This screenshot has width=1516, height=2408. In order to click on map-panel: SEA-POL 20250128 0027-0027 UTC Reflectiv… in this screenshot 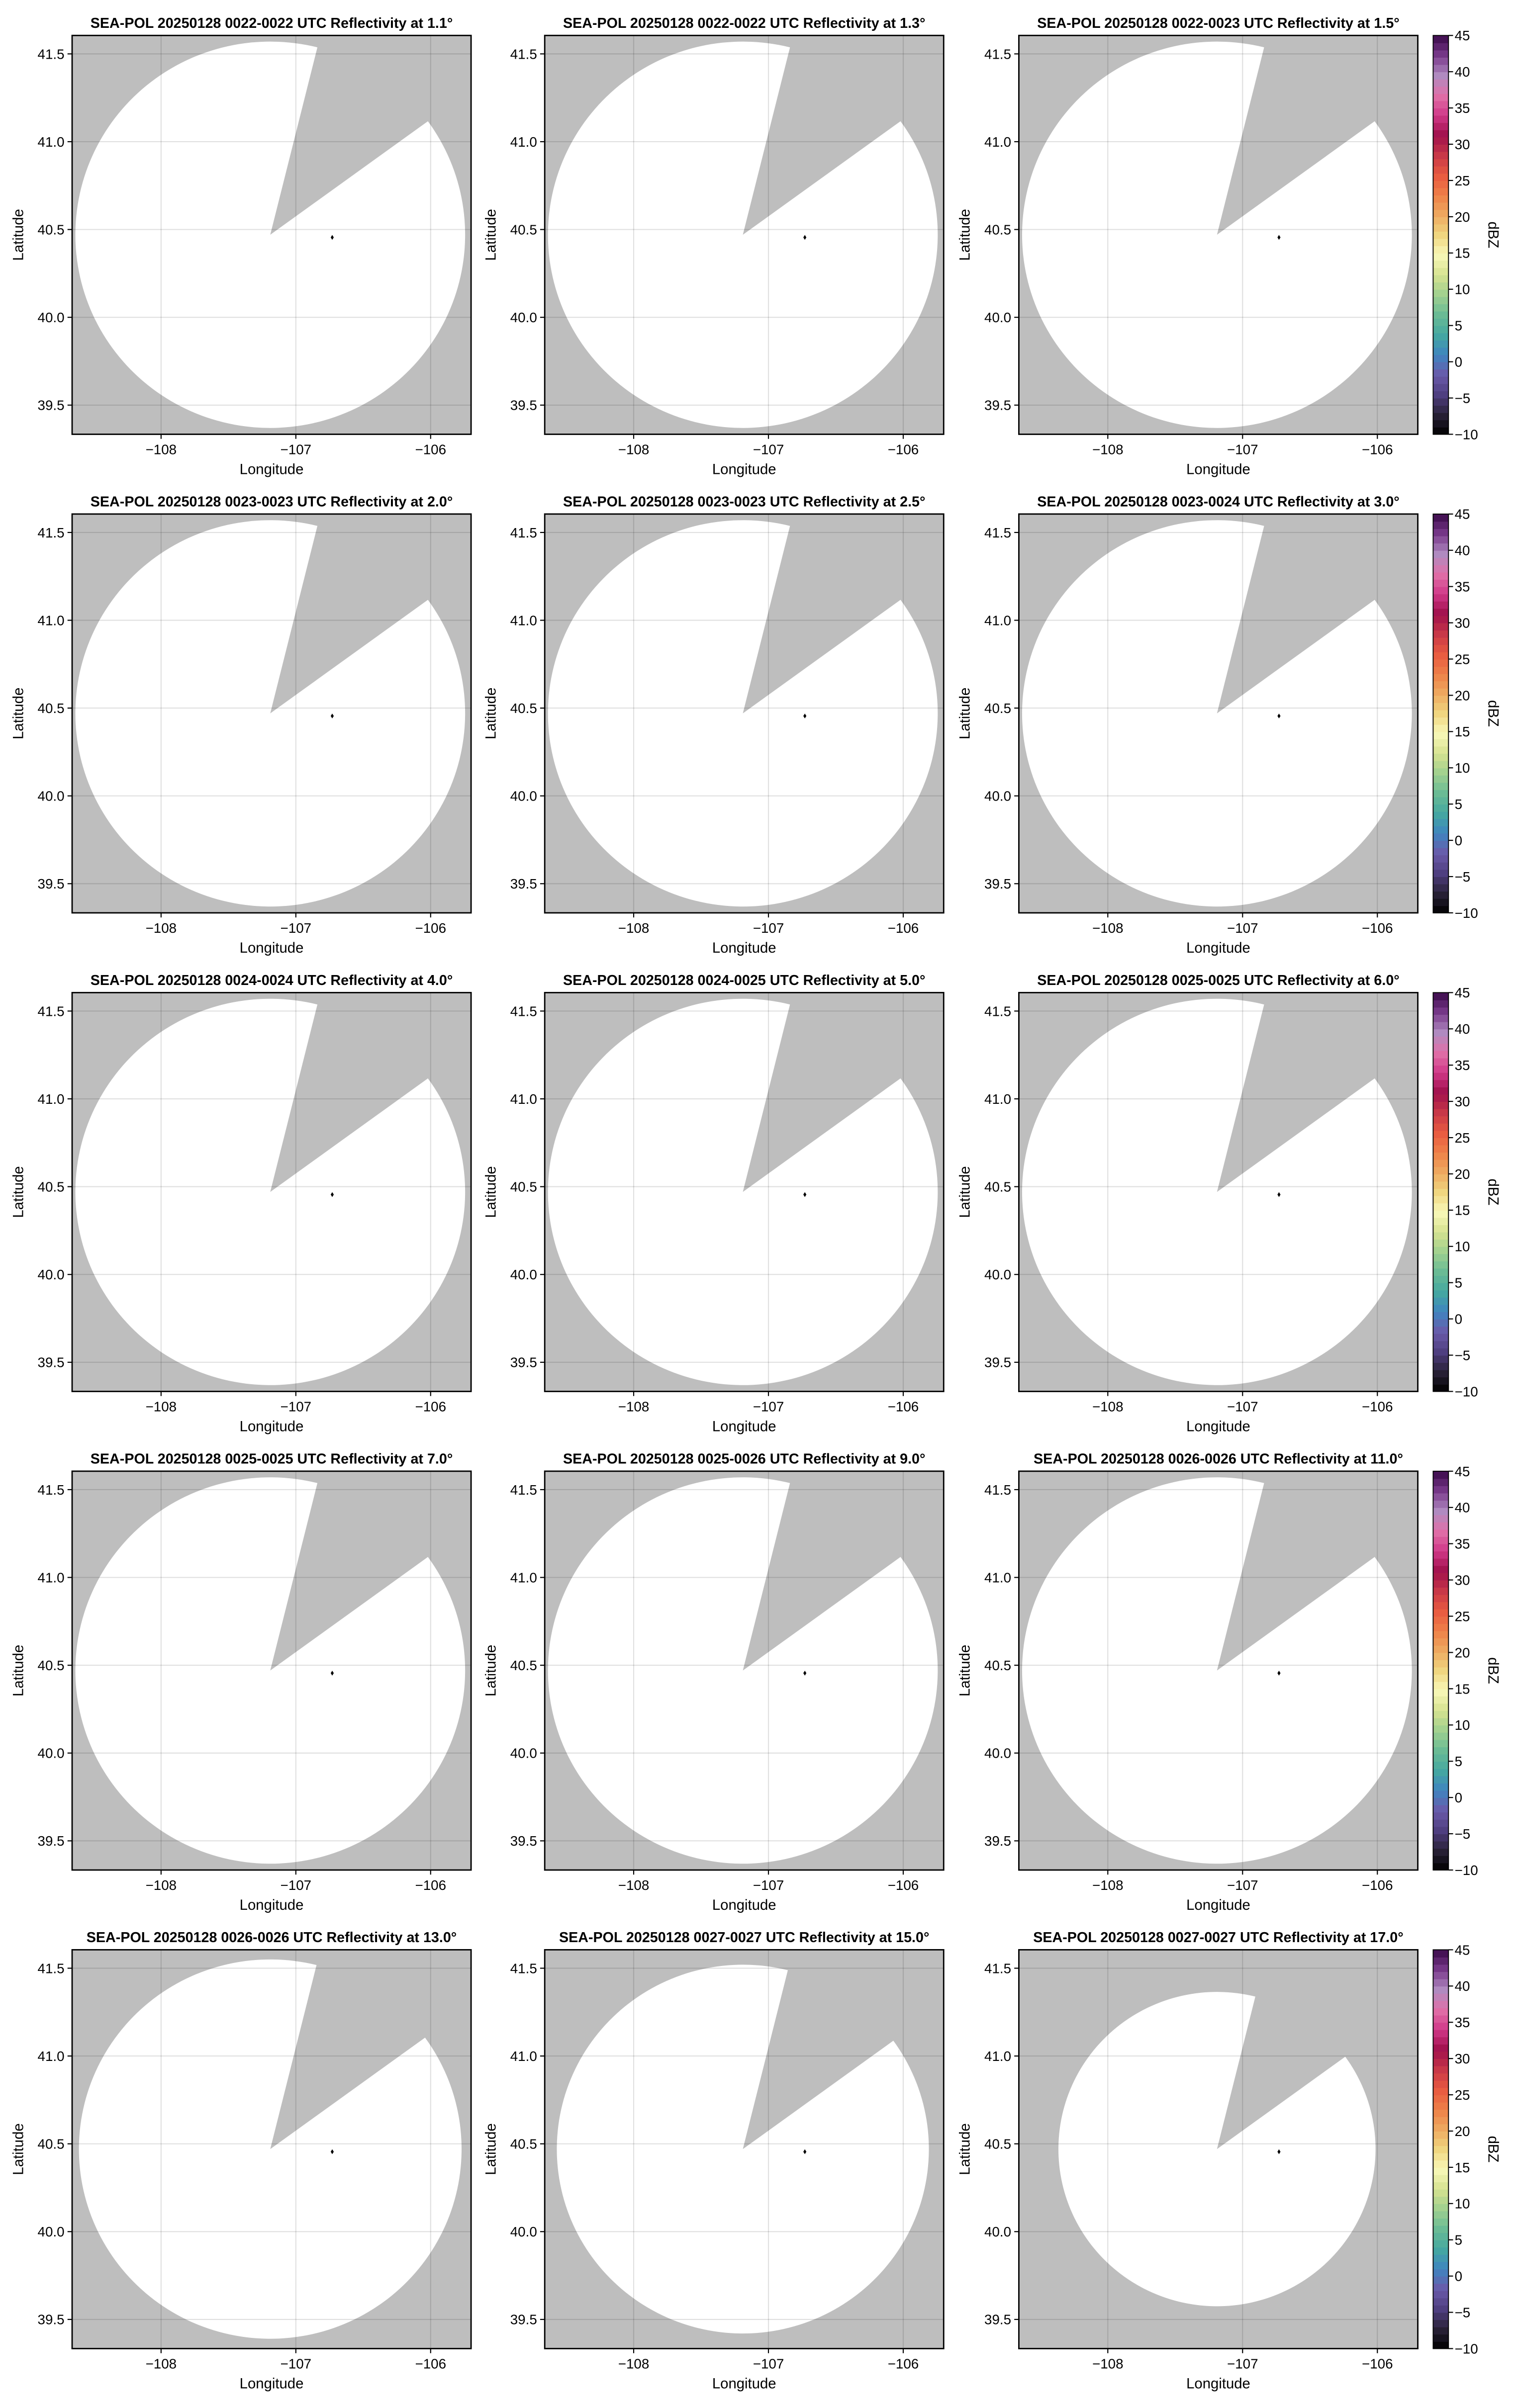, I will do `click(1188, 2161)`.